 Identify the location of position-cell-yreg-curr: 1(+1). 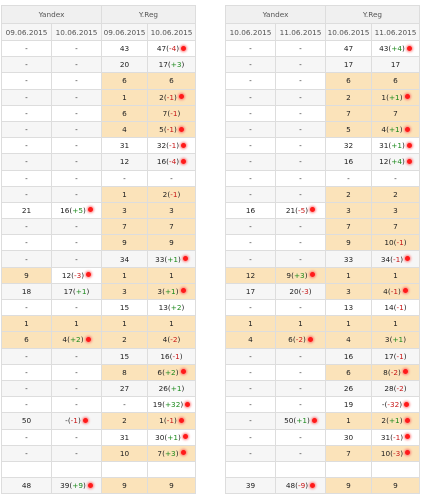
(395, 97).